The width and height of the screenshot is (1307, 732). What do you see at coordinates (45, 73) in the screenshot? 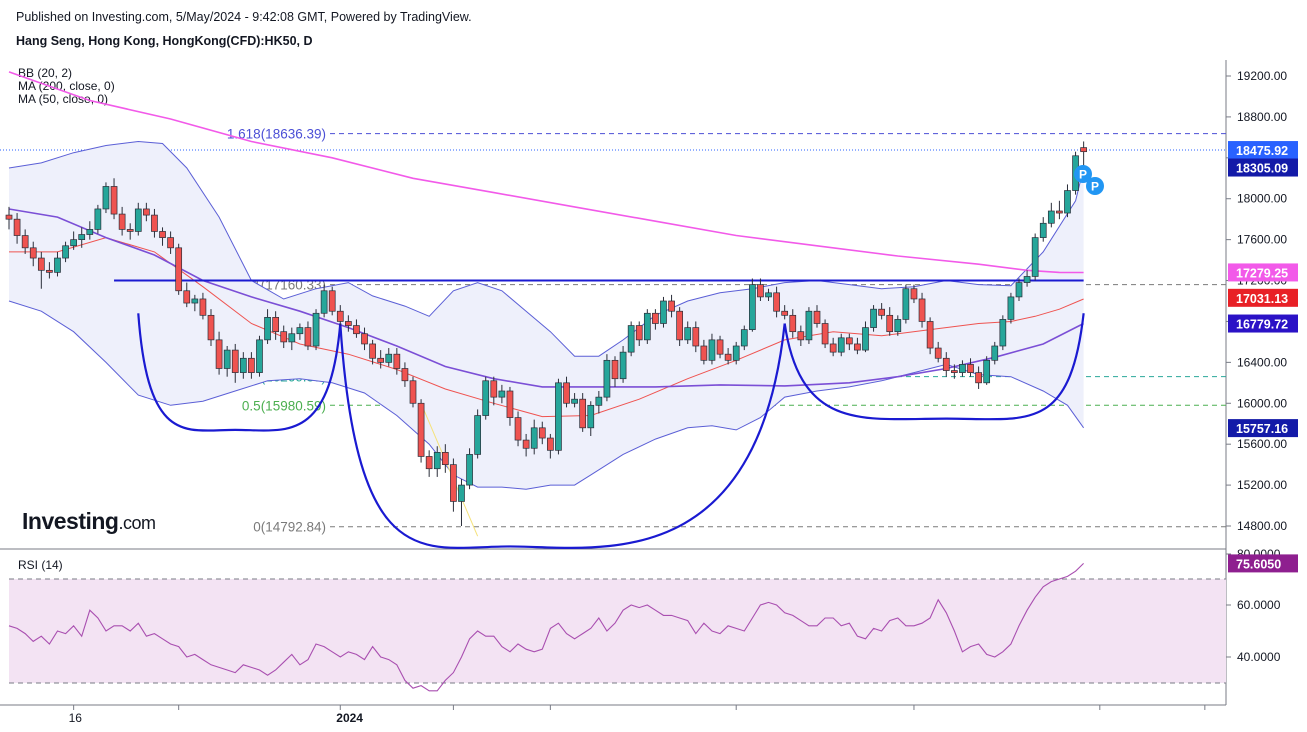
I see `legend-bb: BB (20, 2)` at bounding box center [45, 73].